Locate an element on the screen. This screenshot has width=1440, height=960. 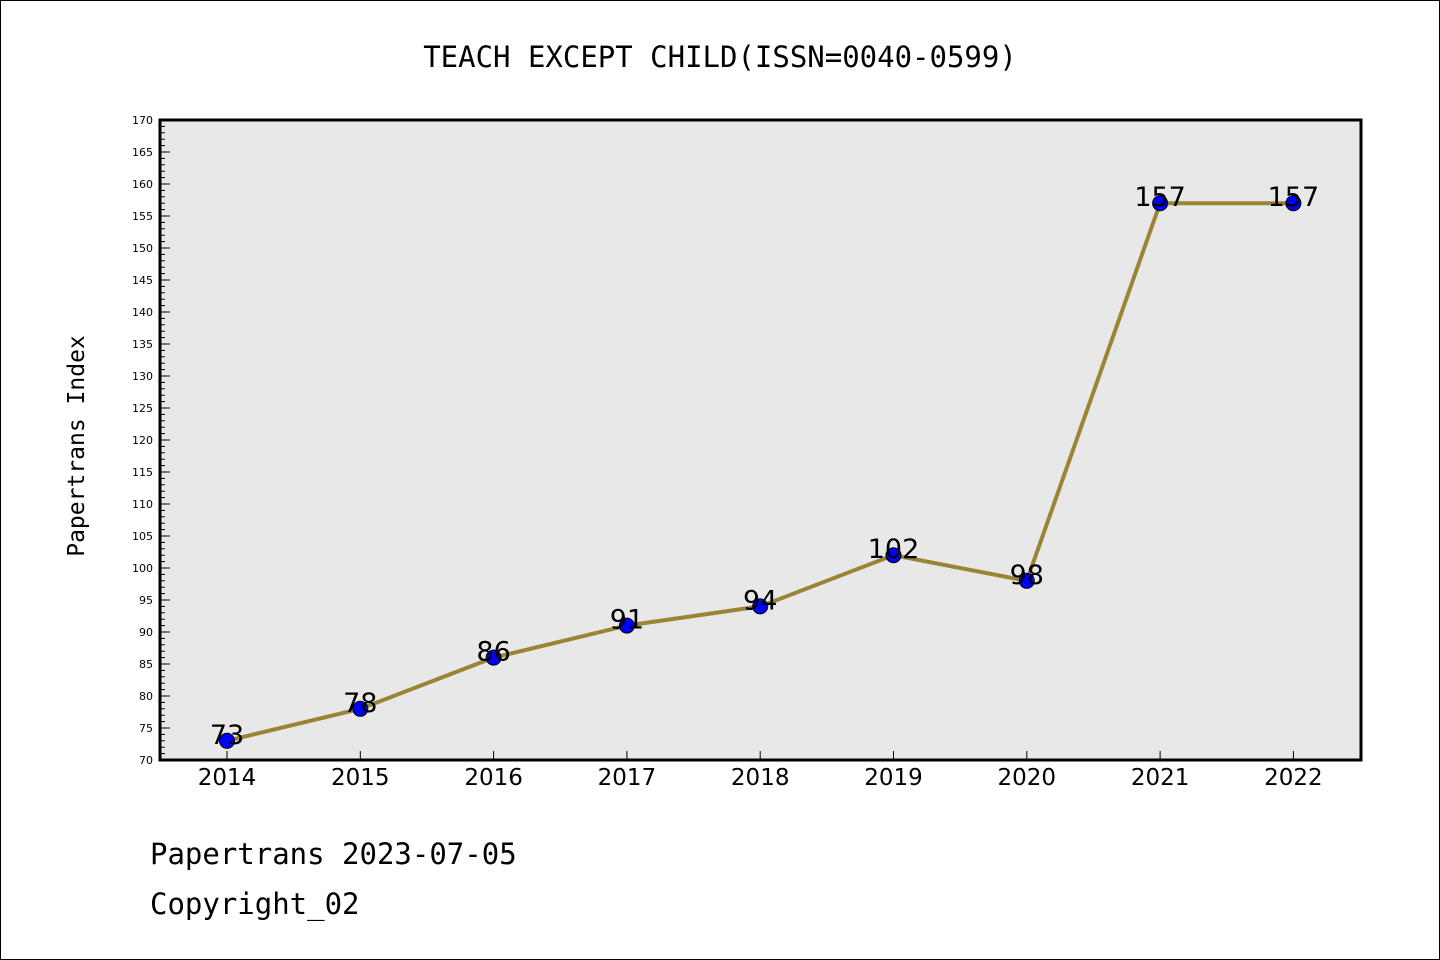
x-tick-label: 2021 is located at coordinates (1160, 778).